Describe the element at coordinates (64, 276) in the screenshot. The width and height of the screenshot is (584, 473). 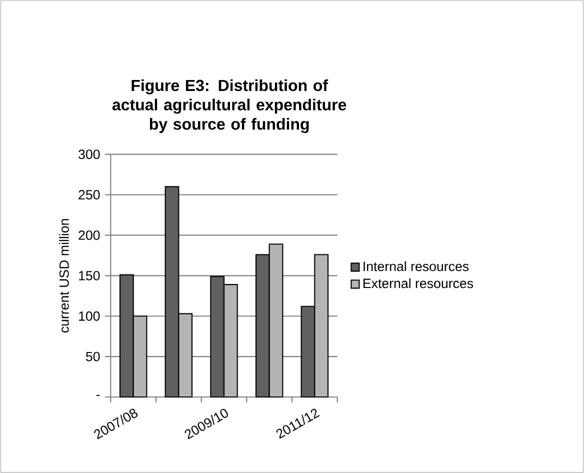
I see `y-axis-title: current USD million` at that location.